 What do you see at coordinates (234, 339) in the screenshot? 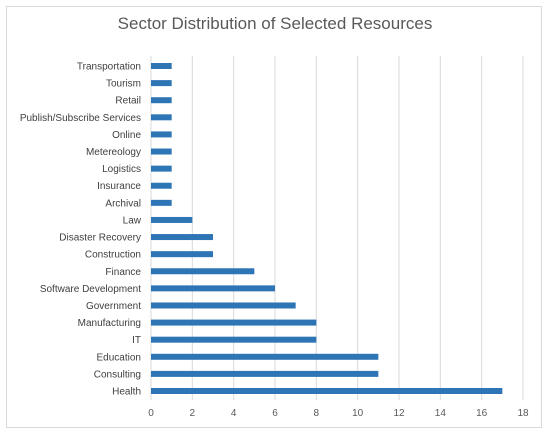
I see `bar-it` at bounding box center [234, 339].